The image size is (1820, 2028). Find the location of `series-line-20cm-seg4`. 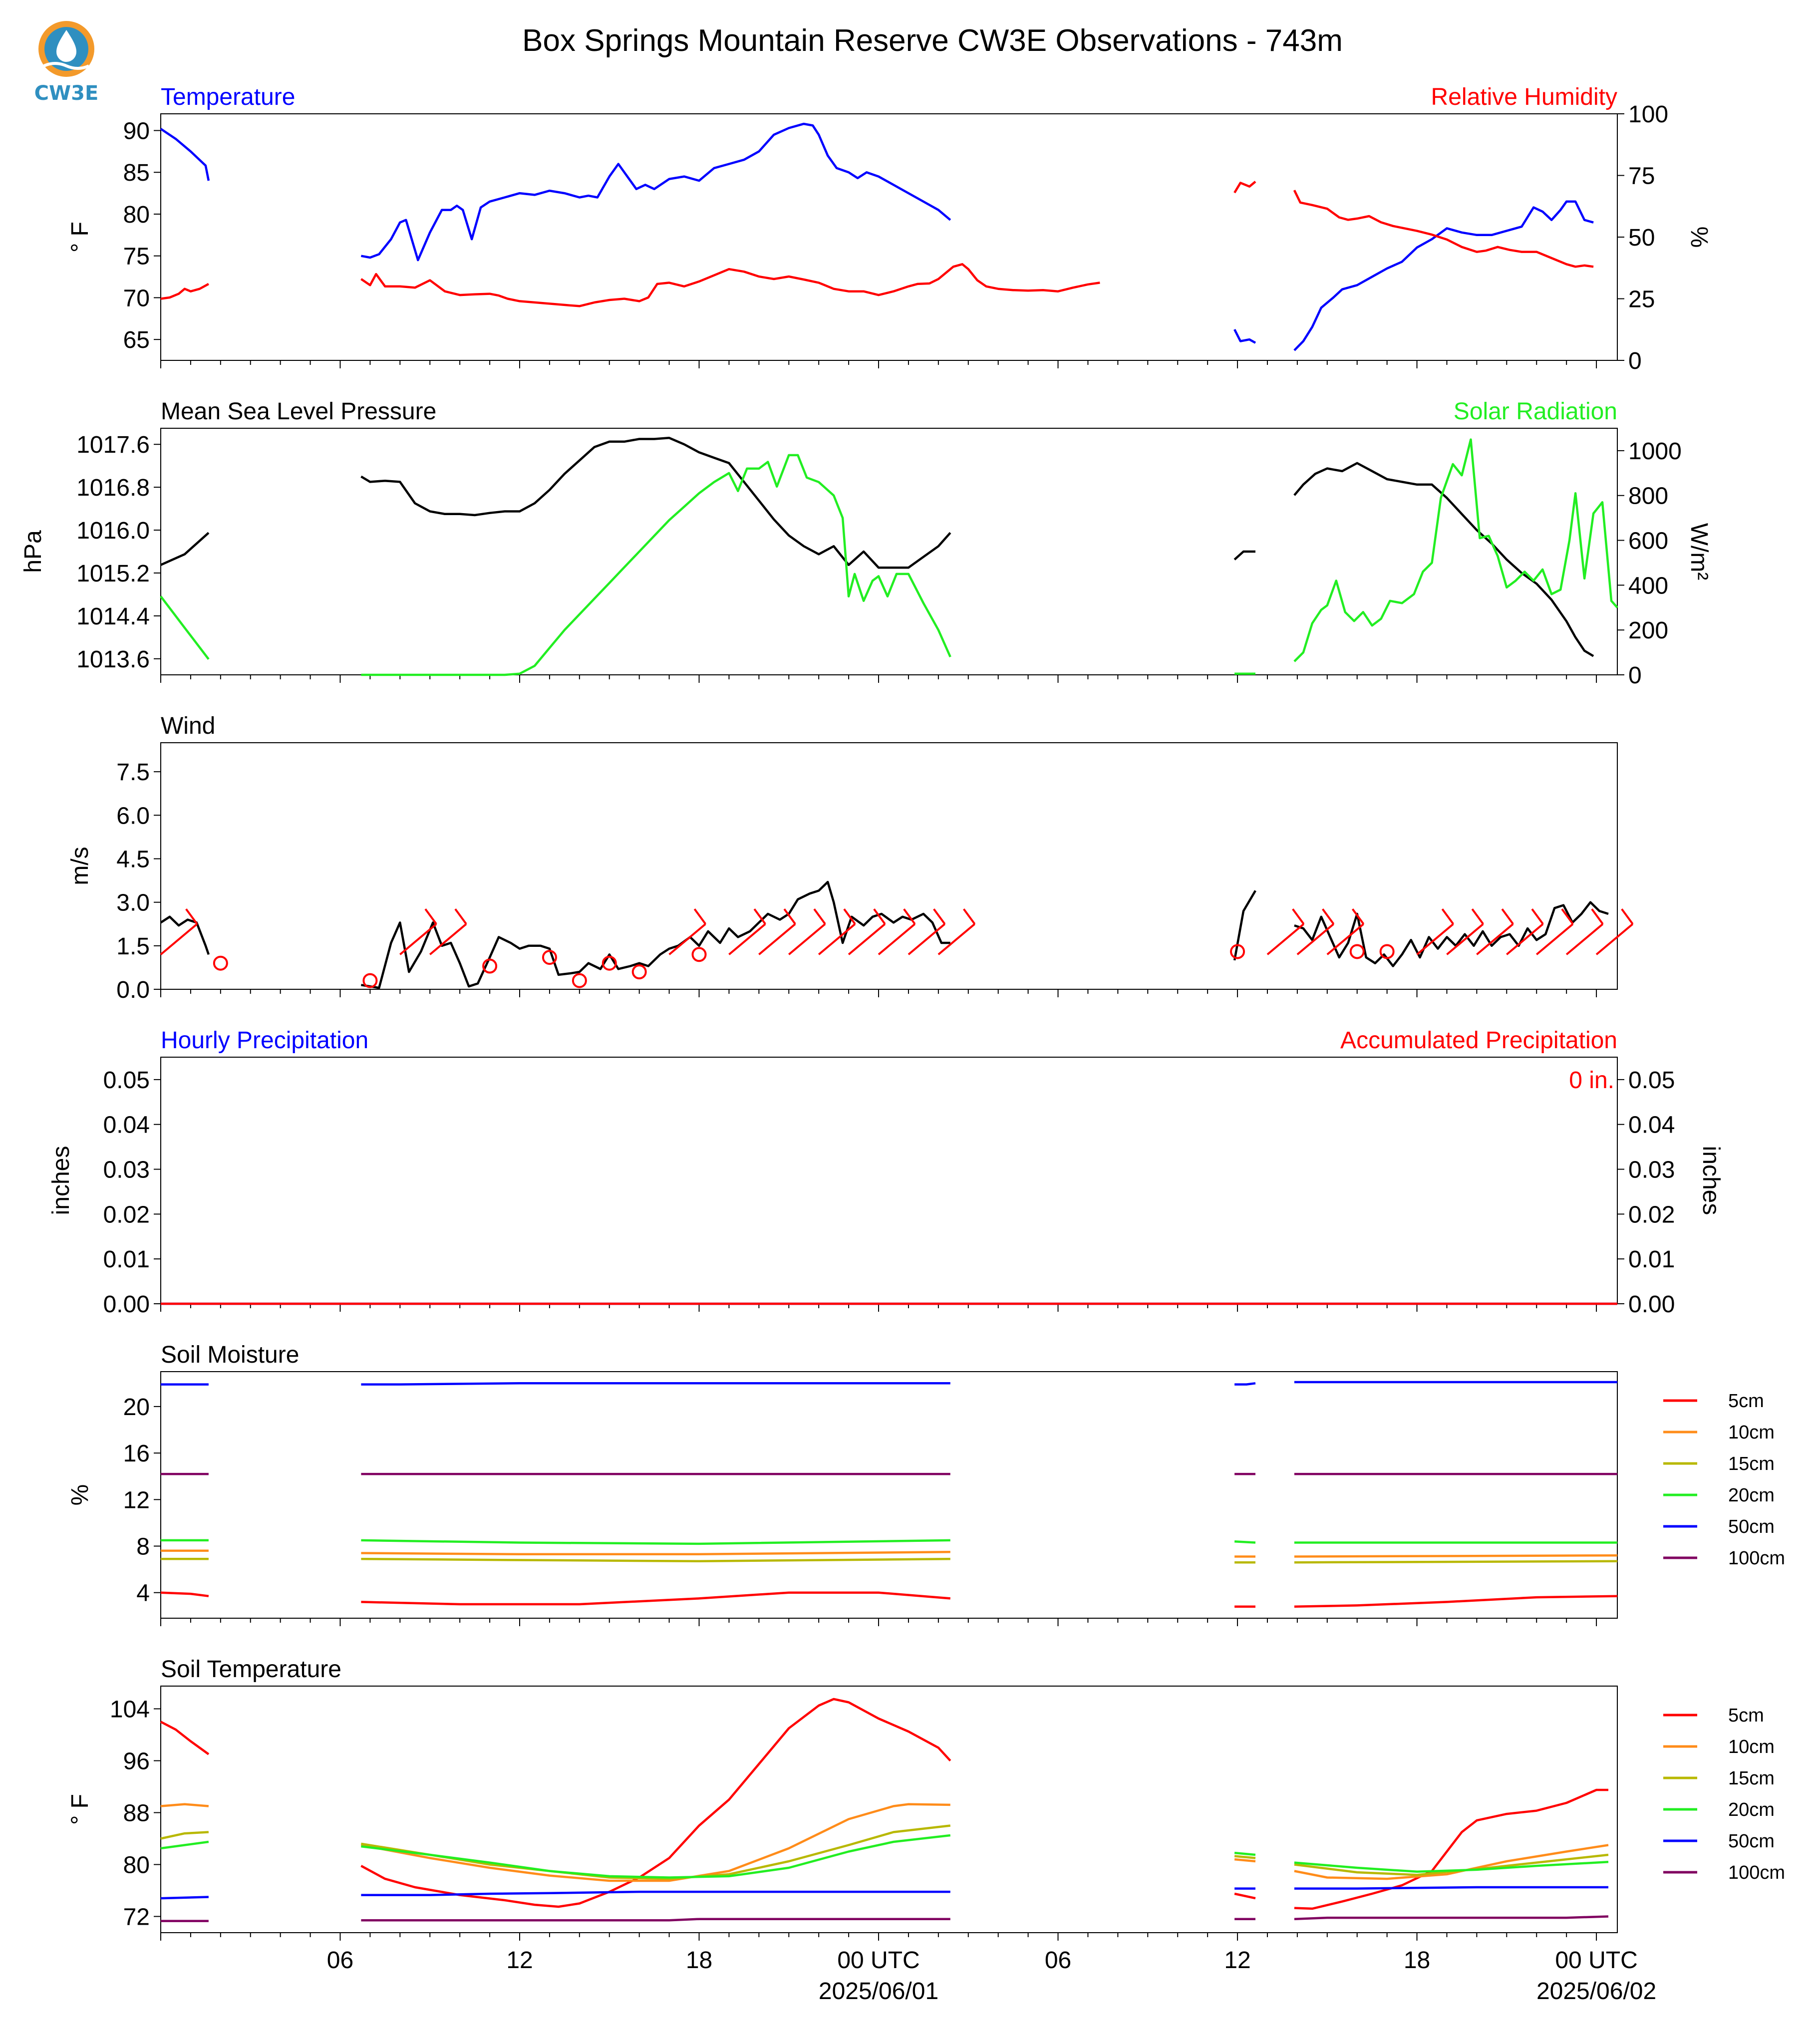

series-line-20cm-seg4 is located at coordinates (1451, 1867).